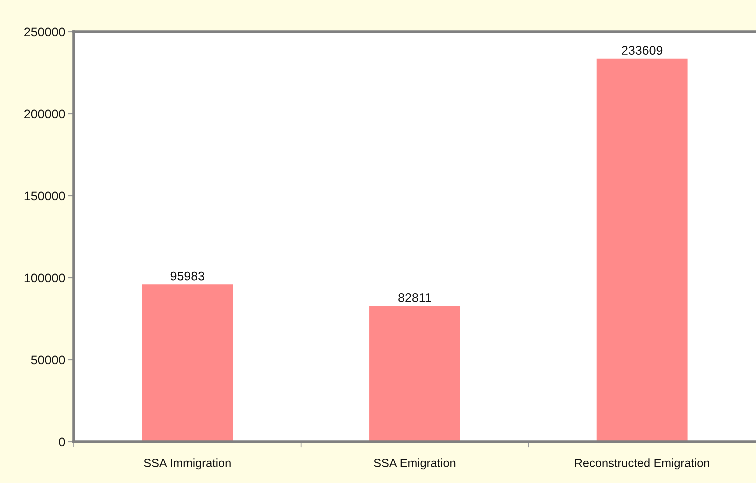  I want to click on x-tick-label: SSA Emigration, so click(415, 464).